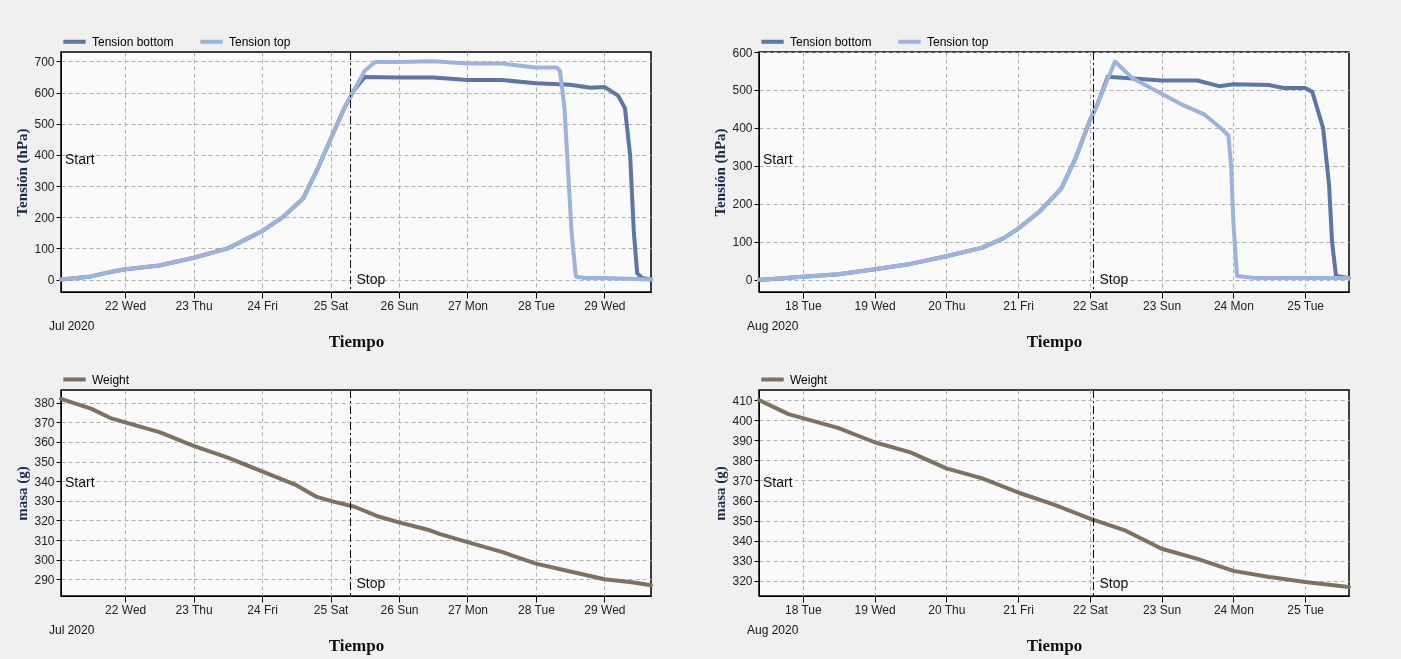  Describe the element at coordinates (44, 61) in the screenshot. I see `y-tick-label: 700` at that location.